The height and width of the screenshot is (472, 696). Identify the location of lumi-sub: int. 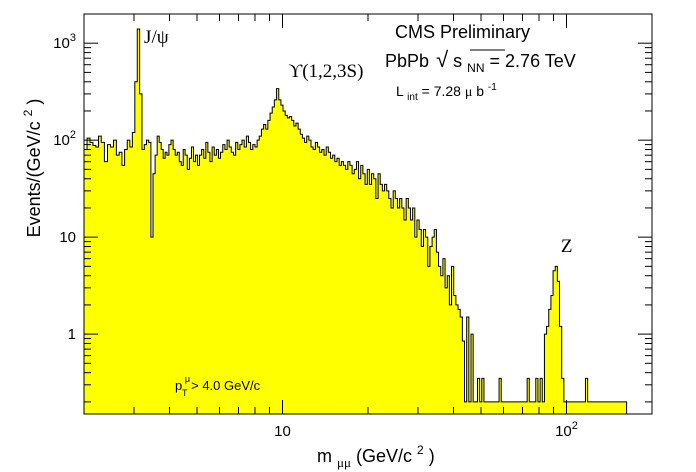
(412, 97).